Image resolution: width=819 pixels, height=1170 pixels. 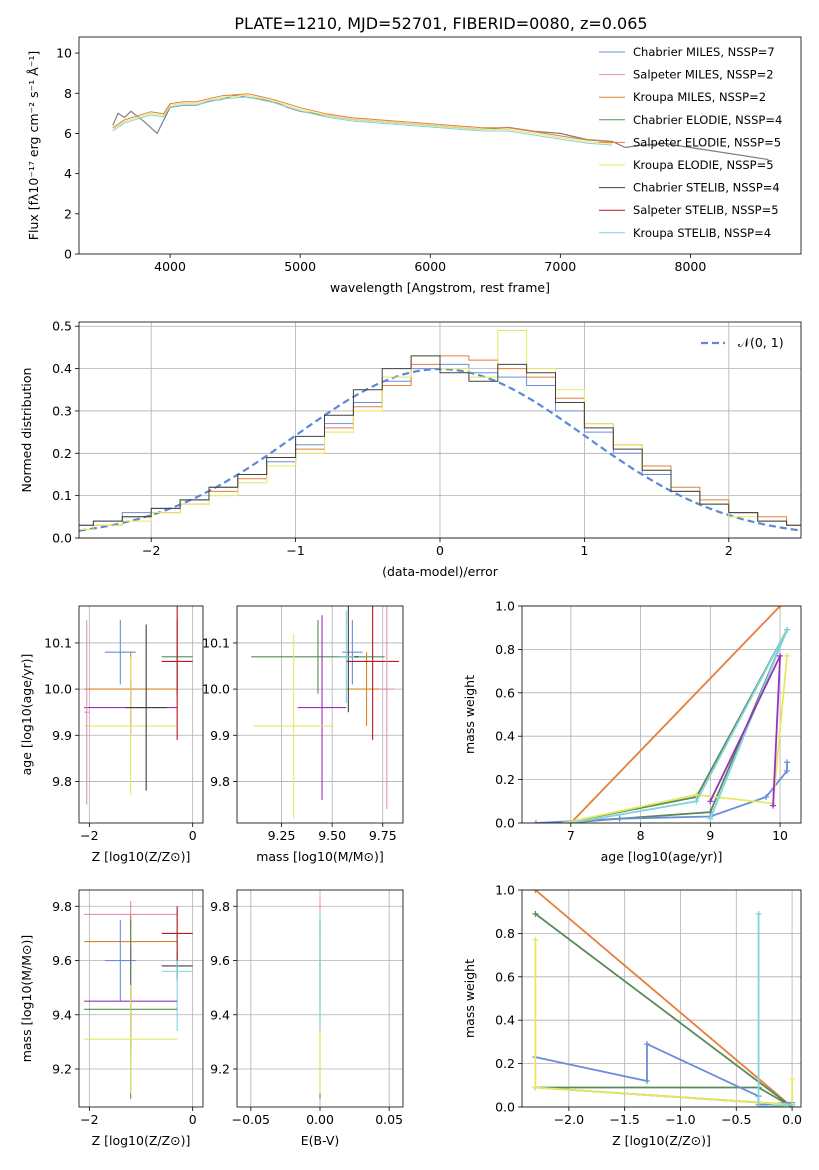 I want to click on y-axis-label: mass [log10(M/M⊙)], so click(x=26, y=999).